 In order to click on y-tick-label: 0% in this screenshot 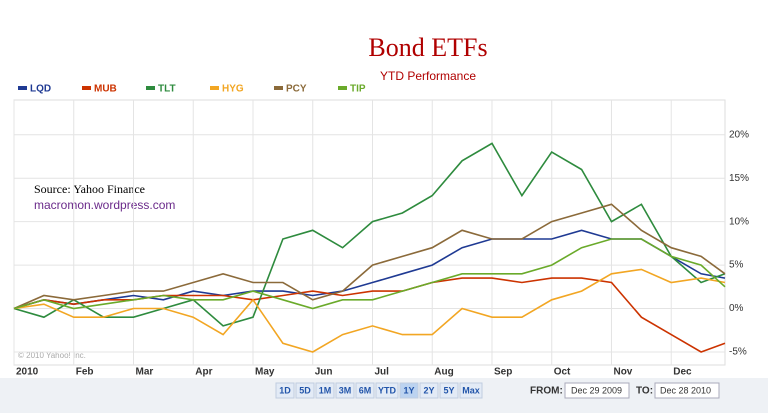, I will do `click(736, 308)`.